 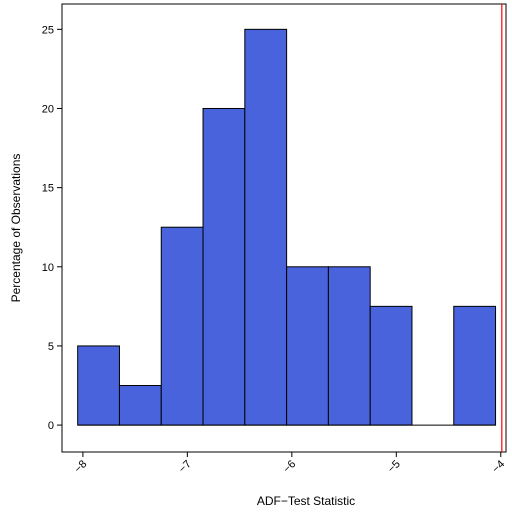 I want to click on x-tick-label: −7, so click(x=185, y=466).